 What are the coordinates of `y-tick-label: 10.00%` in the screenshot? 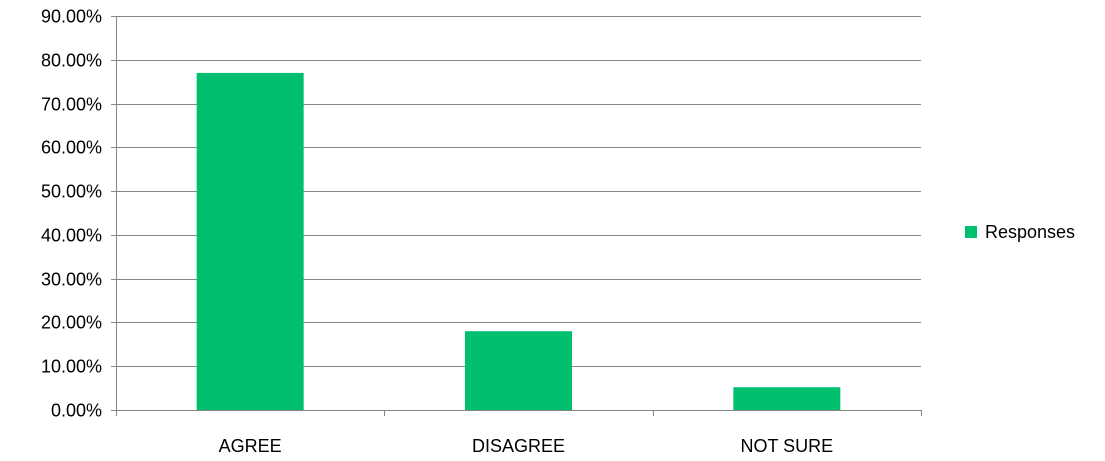 It's located at (71, 367).